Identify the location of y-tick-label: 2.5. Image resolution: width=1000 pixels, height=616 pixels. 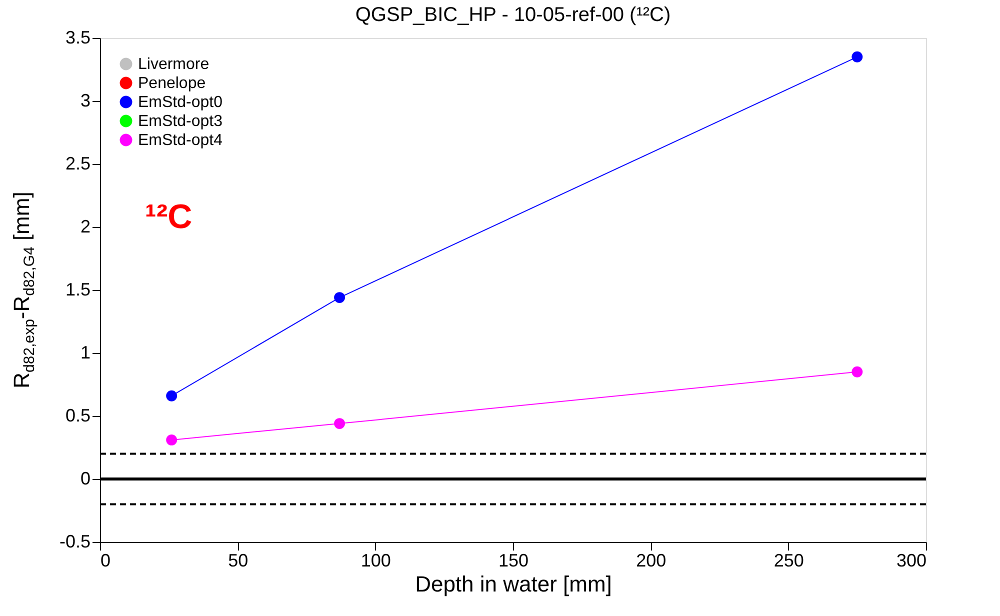
(77, 164).